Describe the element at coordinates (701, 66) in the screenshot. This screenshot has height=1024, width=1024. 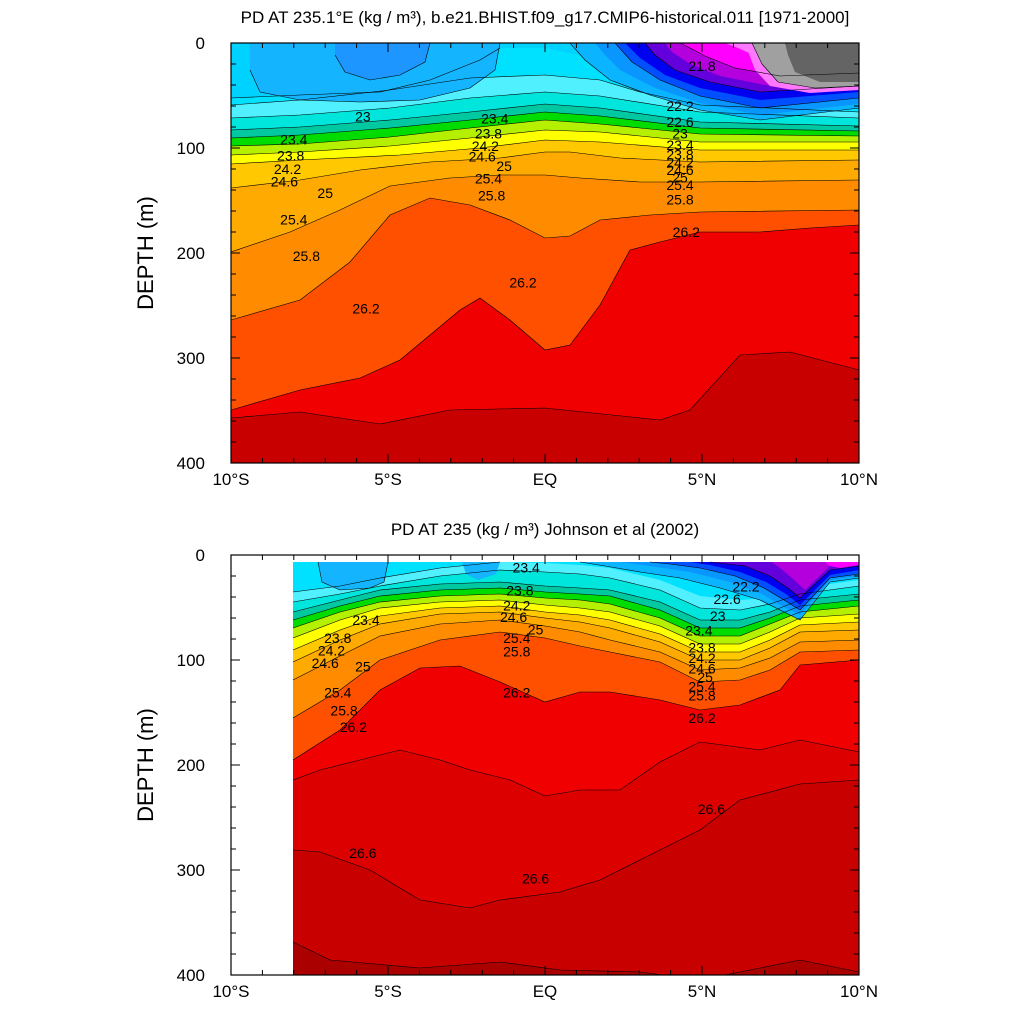
I see `contour-label: 21.8` at that location.